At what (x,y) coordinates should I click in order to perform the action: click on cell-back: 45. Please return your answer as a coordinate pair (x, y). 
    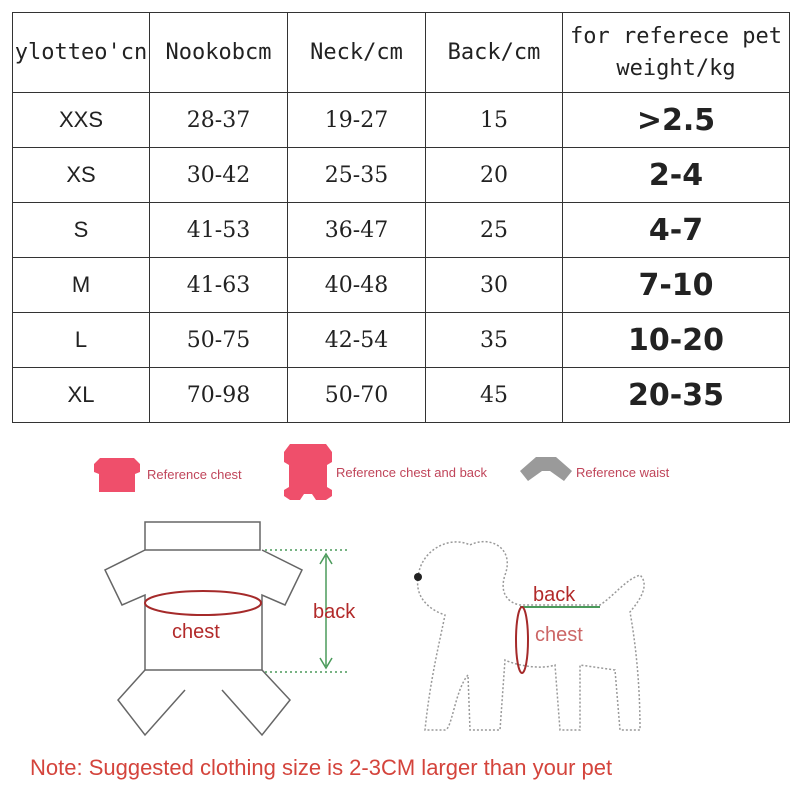
    Looking at the image, I should click on (494, 395).